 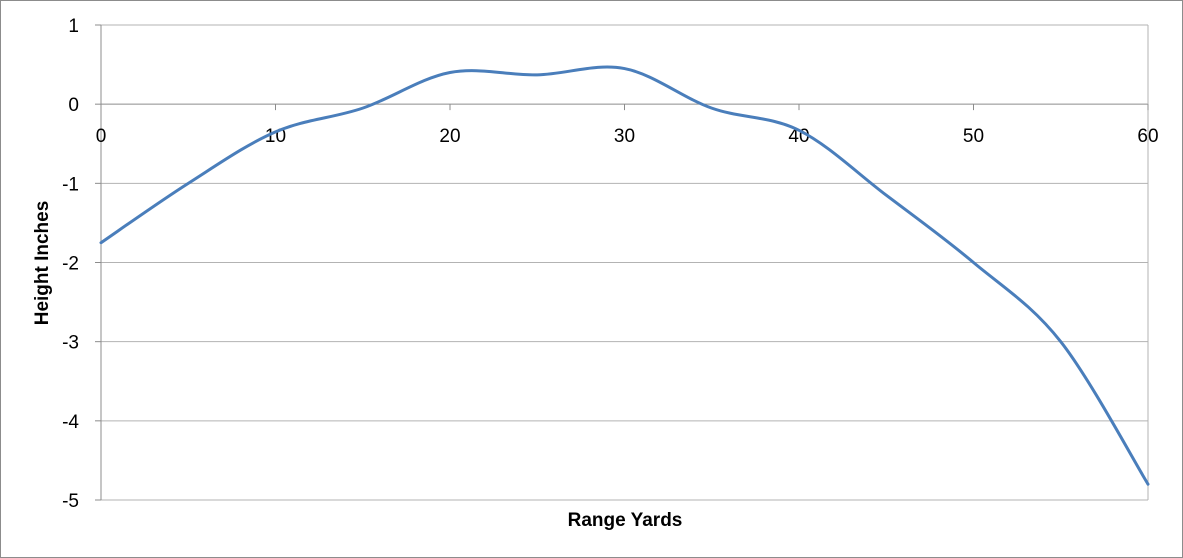 I want to click on x-tick-labels: 0 10 20 30 40 50 60, so click(x=627, y=136).